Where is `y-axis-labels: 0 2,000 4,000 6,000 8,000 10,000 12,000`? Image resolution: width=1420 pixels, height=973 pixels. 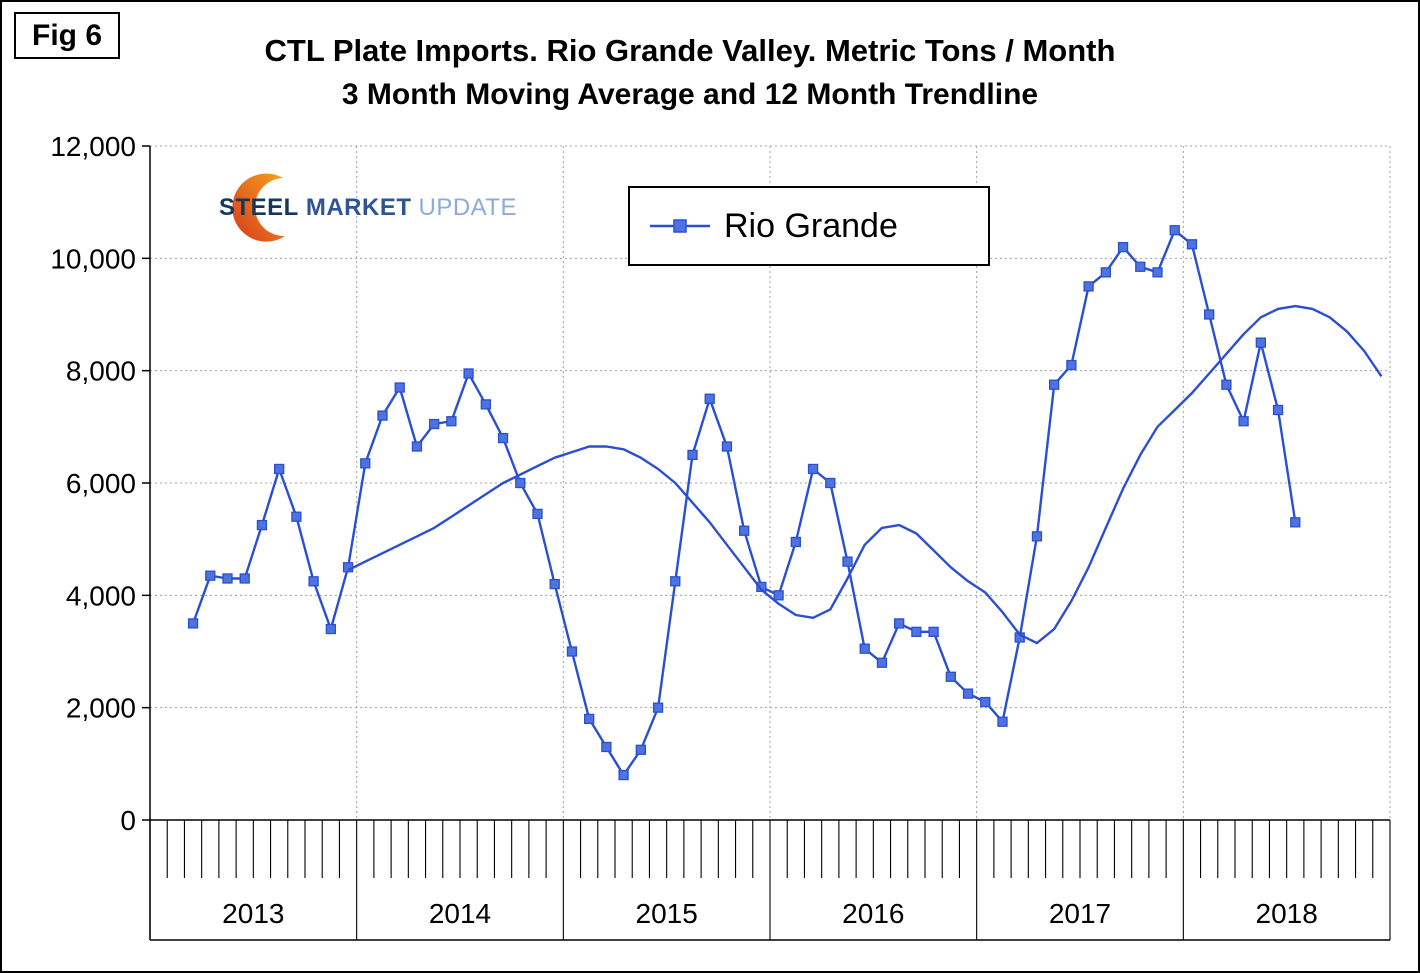
y-axis-labels: 0 2,000 4,000 6,000 8,000 10,000 12,000 is located at coordinates (93, 483).